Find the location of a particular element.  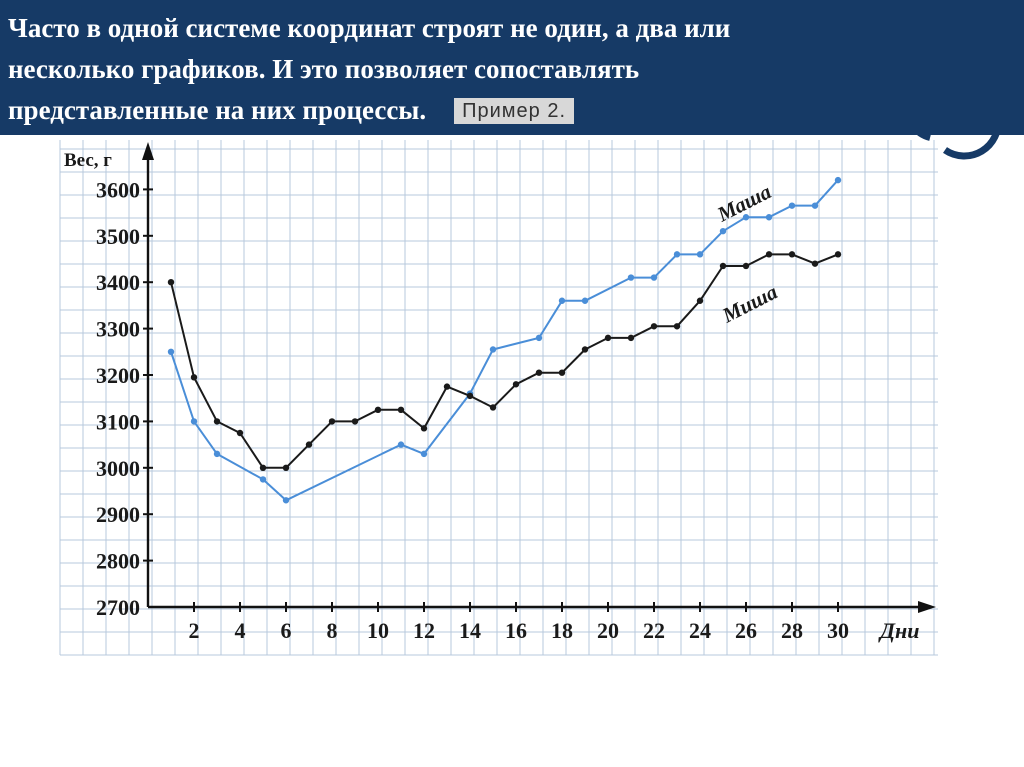

x-tick-label: 22 is located at coordinates (654, 630).